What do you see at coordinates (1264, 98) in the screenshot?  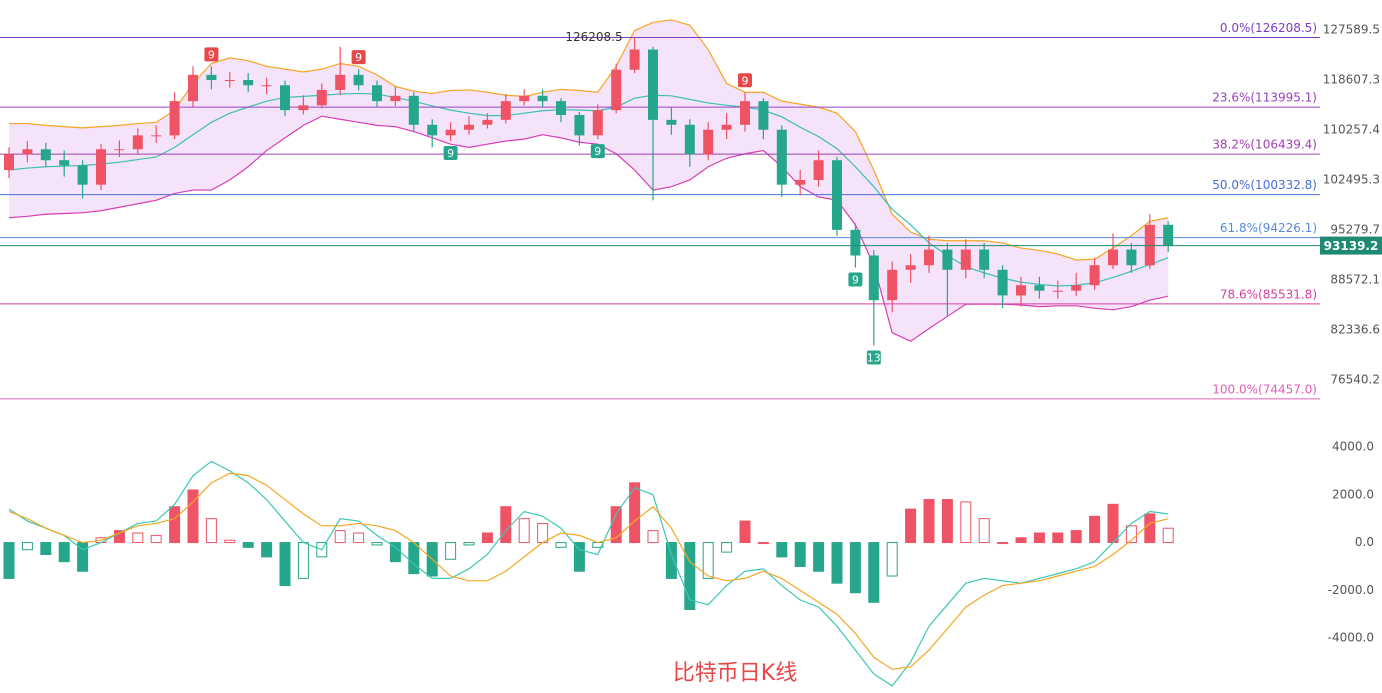 I see `fib-label: 23.6%(113995.1)` at bounding box center [1264, 98].